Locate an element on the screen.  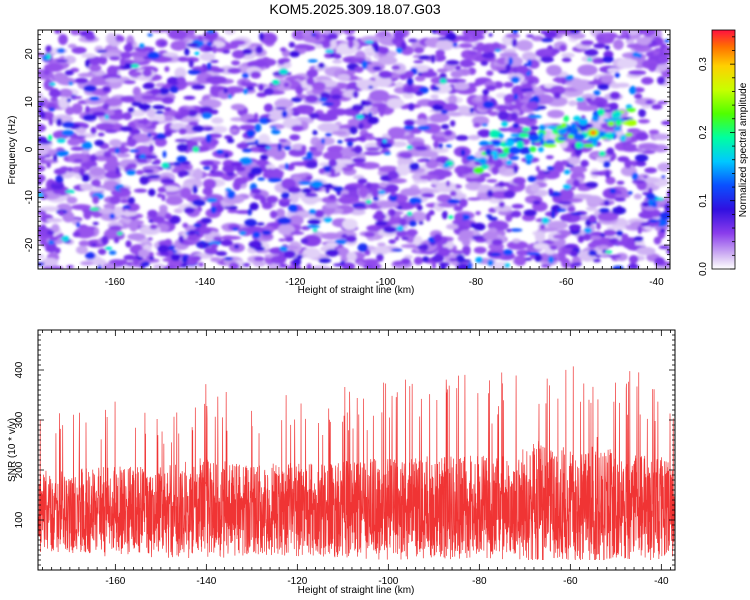
snr-x-axis-label: Height of straight line (km) is located at coordinates (356, 590).